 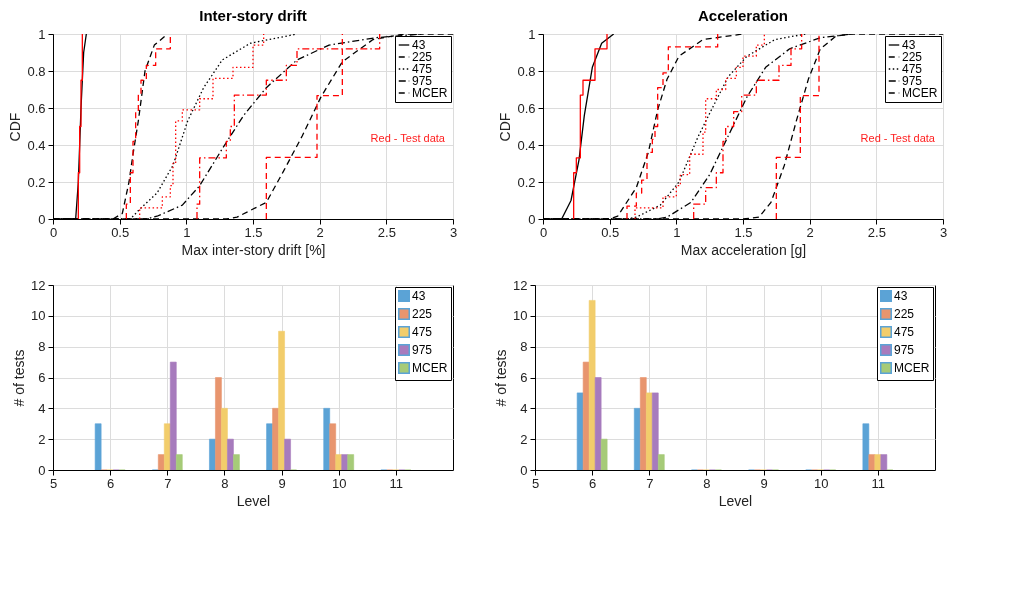 What do you see at coordinates (743, 249) in the screenshot?
I see `x-axis-title: Max acceleration [g]` at bounding box center [743, 249].